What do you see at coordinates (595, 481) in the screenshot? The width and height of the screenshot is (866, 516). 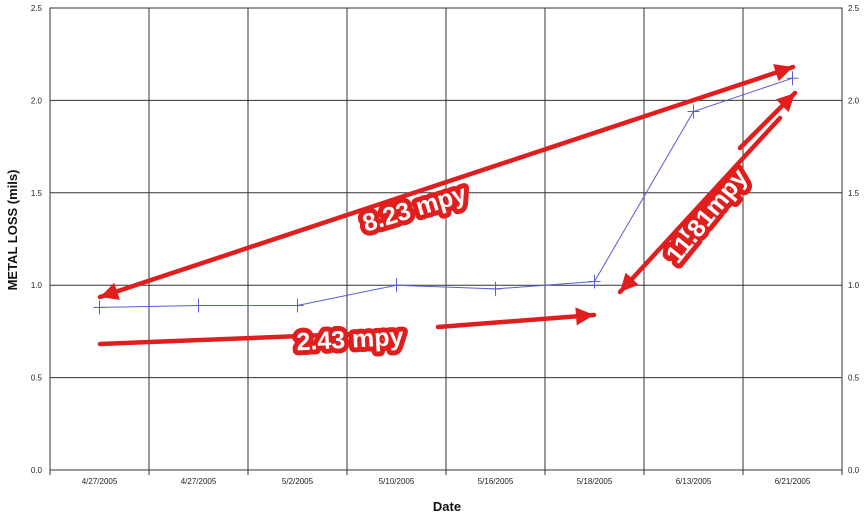 I see `x-tick-label: 5/18/2005` at bounding box center [595, 481].